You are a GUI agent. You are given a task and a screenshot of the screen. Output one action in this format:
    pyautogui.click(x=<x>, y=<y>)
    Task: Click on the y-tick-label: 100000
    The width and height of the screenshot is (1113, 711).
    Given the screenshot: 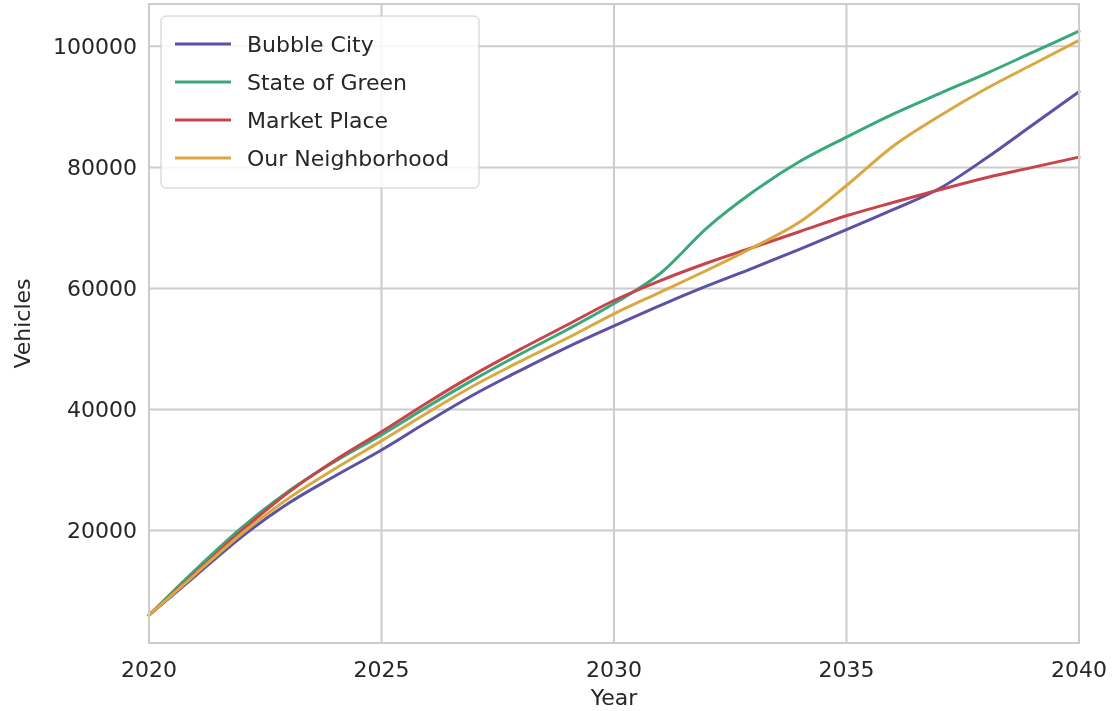 What is the action you would take?
    pyautogui.click(x=95, y=47)
    